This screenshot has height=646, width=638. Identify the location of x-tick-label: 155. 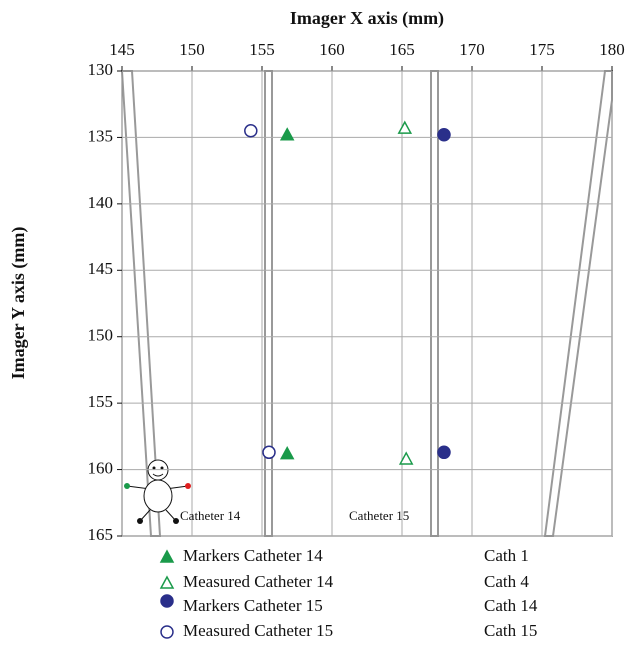
(262, 49).